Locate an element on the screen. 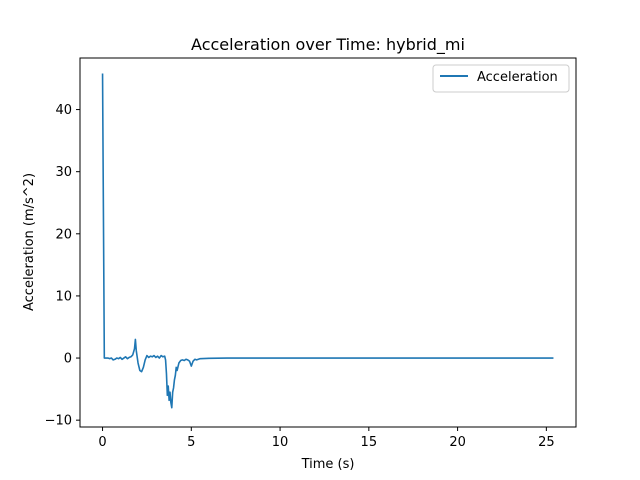 Image resolution: width=640 pixels, height=480 pixels. y-tick-label: 30 is located at coordinates (63, 172).